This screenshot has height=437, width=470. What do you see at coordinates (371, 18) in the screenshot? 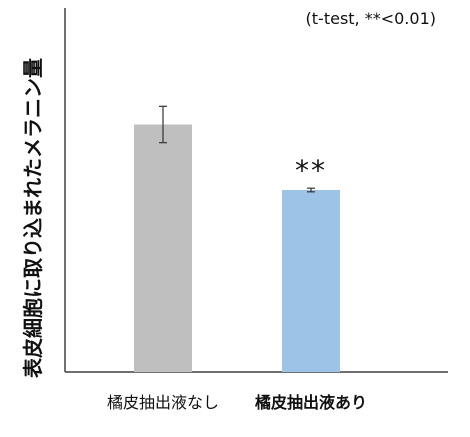
I see `test-annotation: (t-test, **<0.01)` at bounding box center [371, 18].